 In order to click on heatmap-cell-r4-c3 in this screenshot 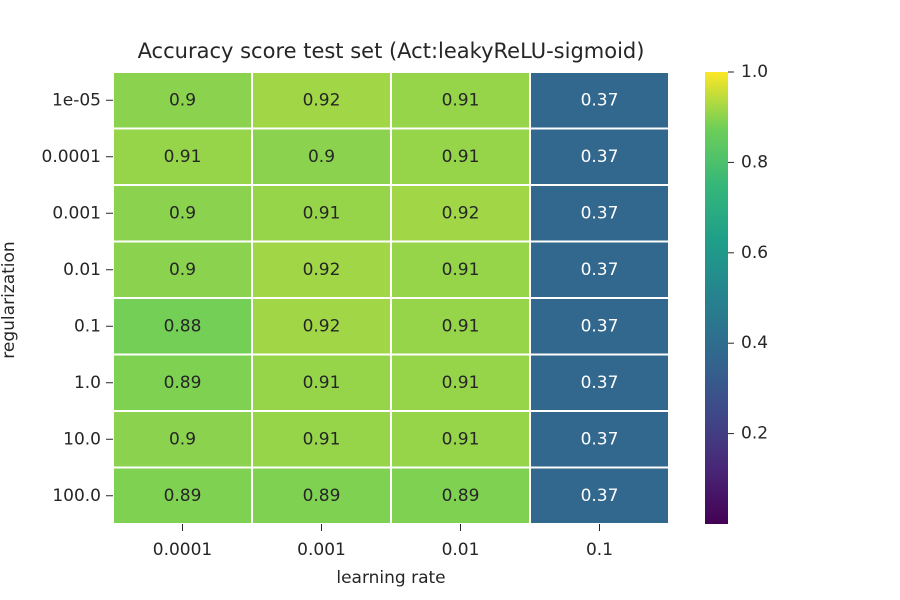, I will do `click(599, 326)`.